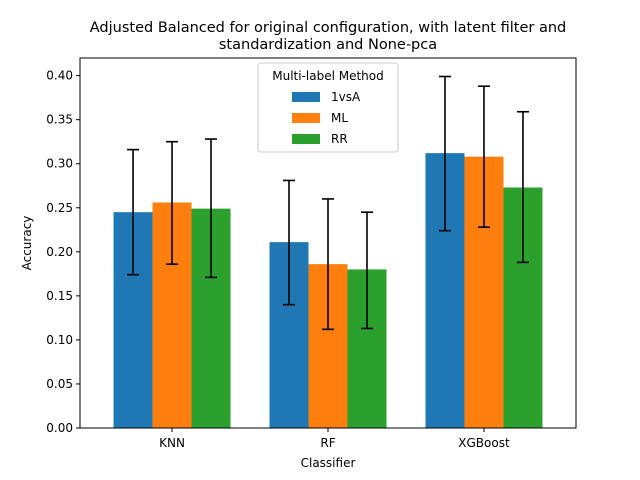  I want to click on chart-title-line-2: standardization and None-pca, so click(328, 45).